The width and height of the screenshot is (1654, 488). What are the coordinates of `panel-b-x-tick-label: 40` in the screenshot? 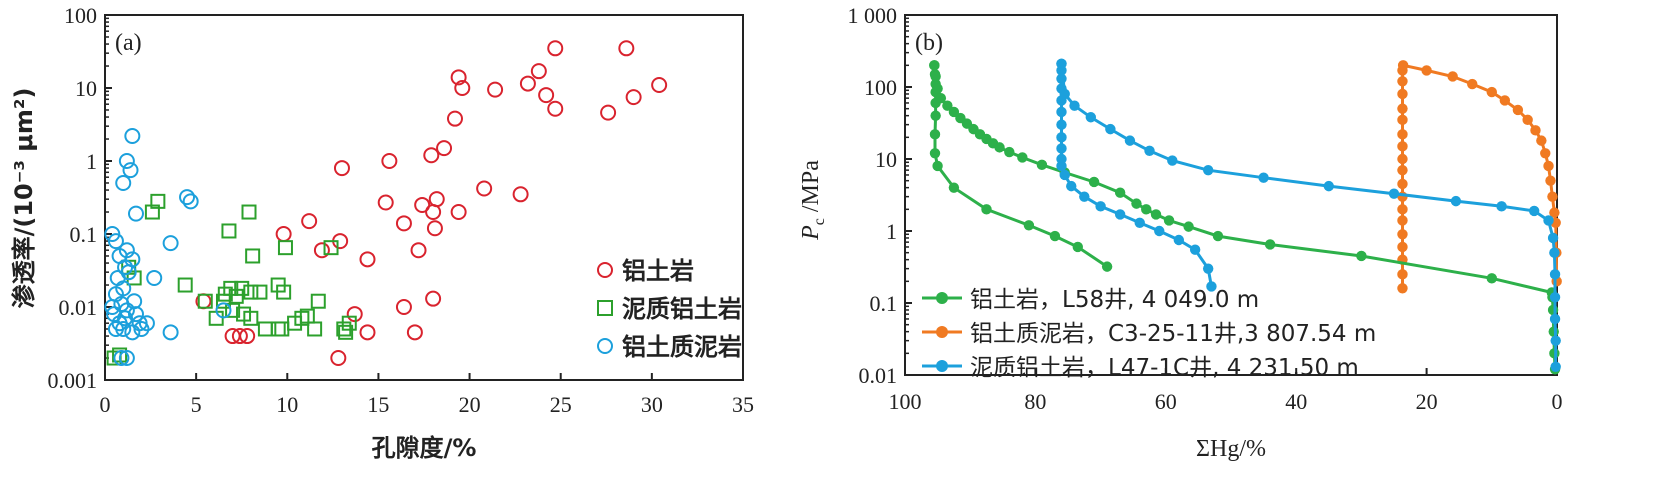 It's located at (1296, 401).